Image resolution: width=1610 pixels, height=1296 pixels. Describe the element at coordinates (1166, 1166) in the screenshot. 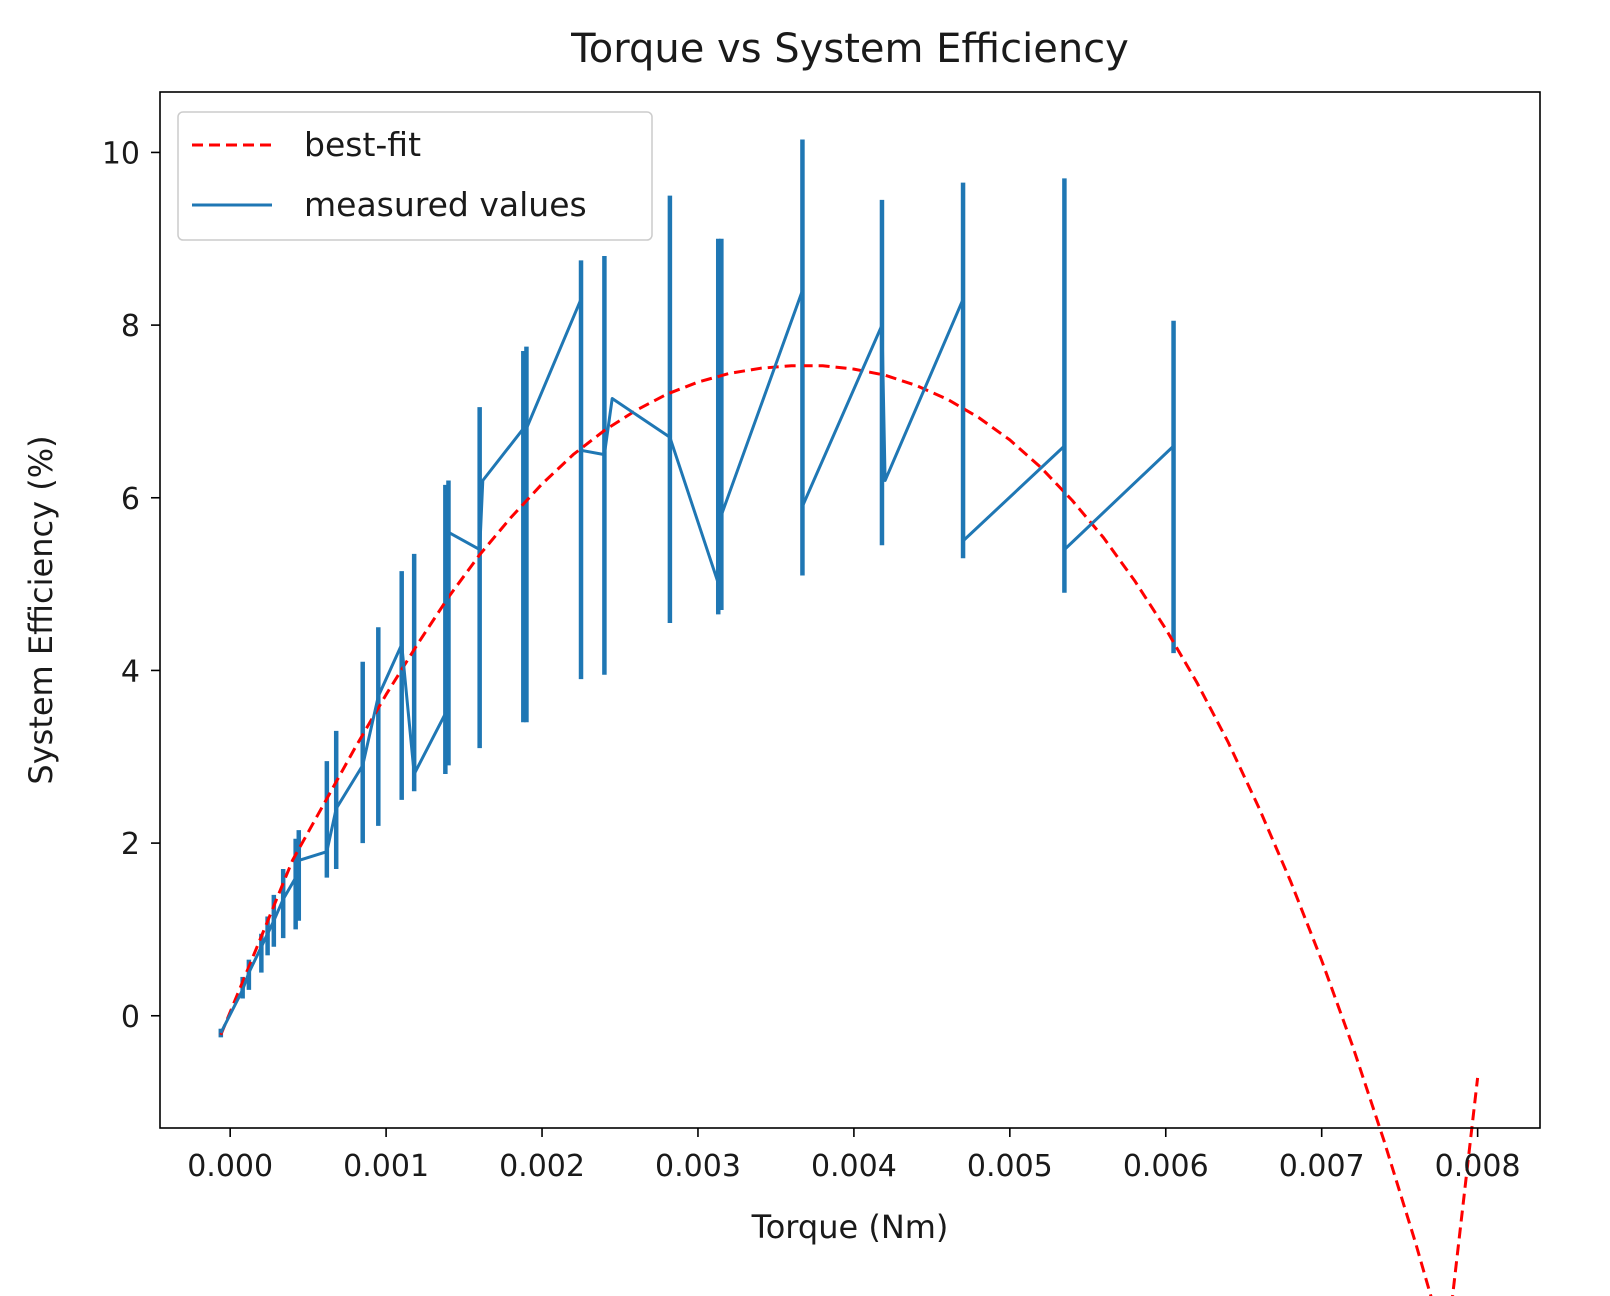

I see `x-tick-label: 0.006` at that location.